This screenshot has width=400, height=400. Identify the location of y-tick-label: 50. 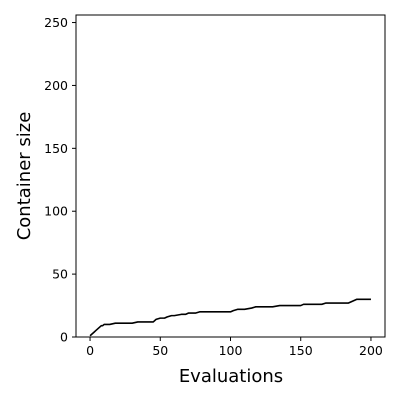
(60, 274).